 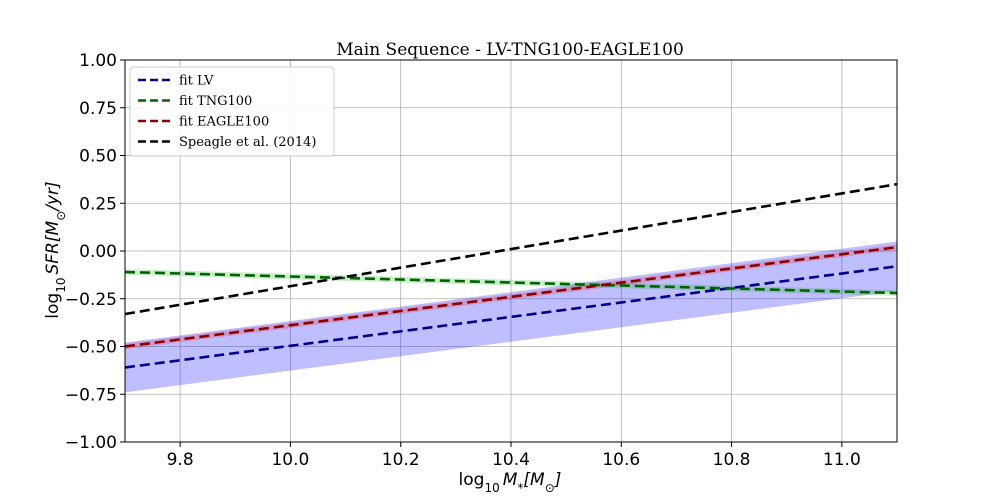 I want to click on legend-box, so click(x=232, y=111).